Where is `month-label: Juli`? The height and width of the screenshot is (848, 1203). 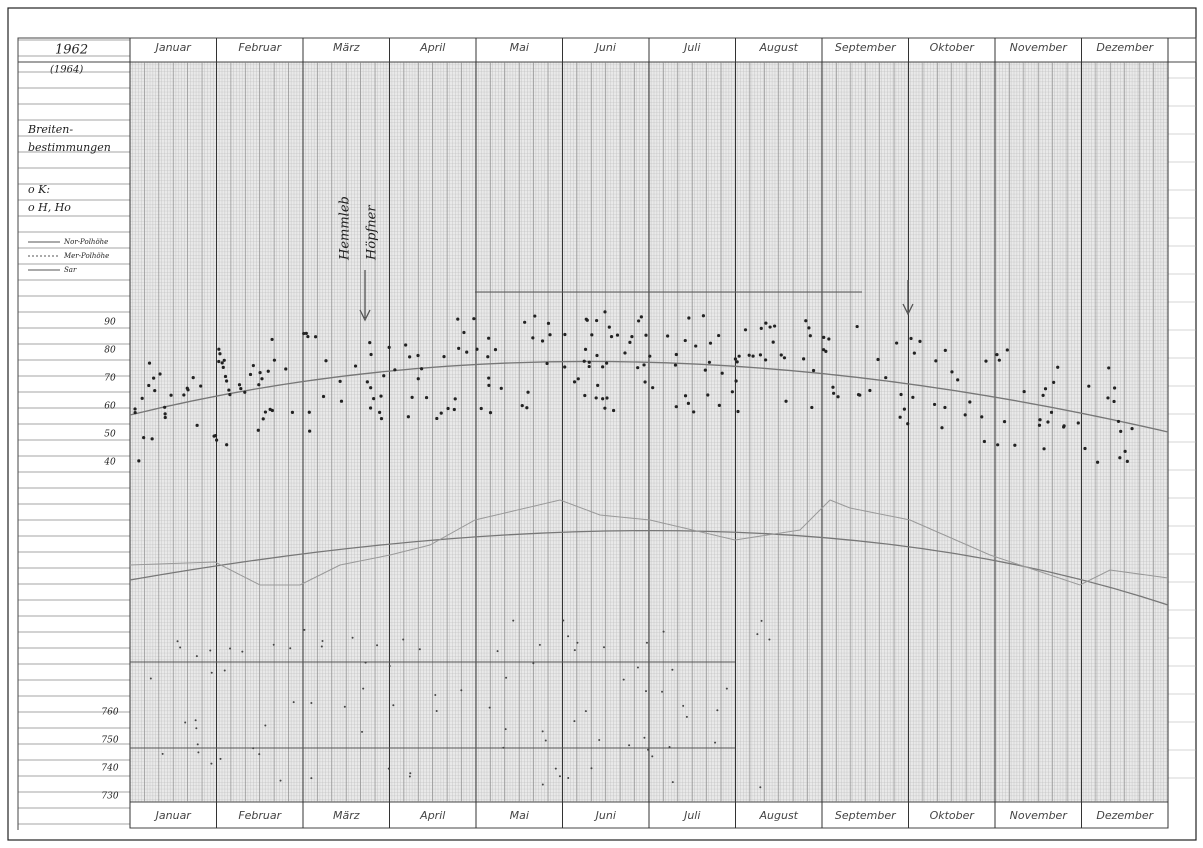 month-label: Juli is located at coordinates (691, 47).